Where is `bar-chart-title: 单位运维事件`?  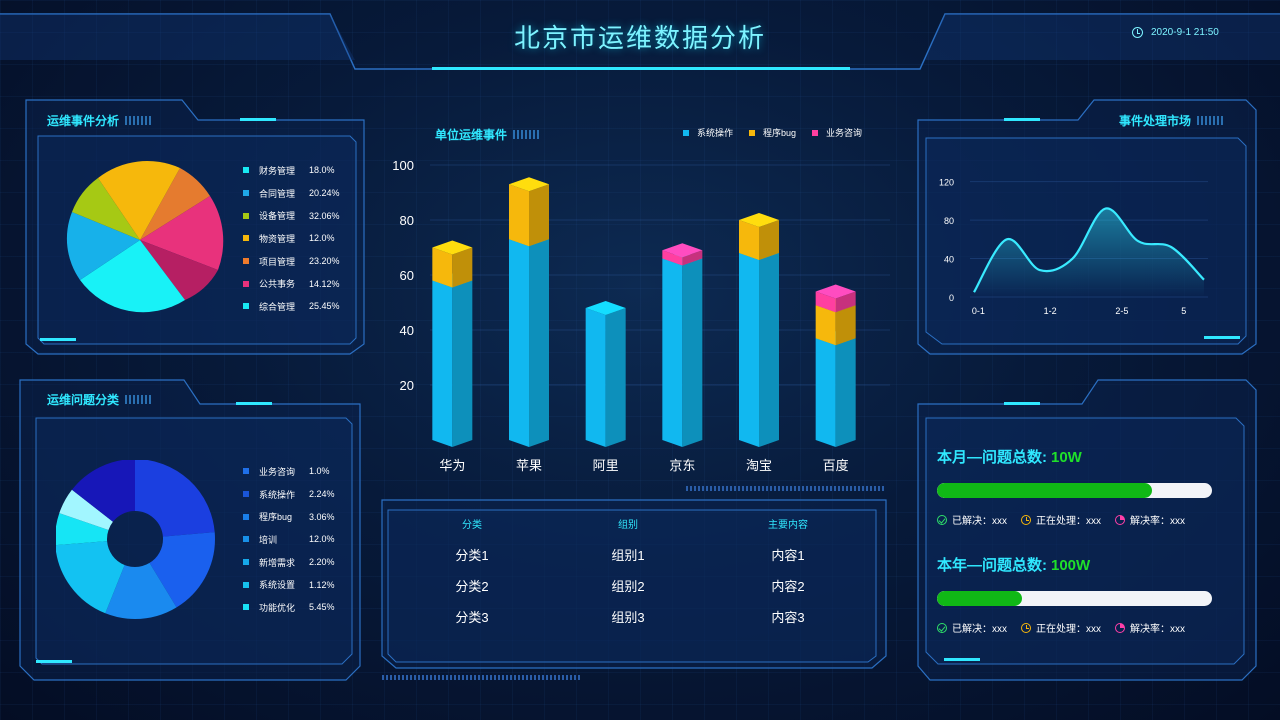 bar-chart-title: 单位运维事件 is located at coordinates (487, 134).